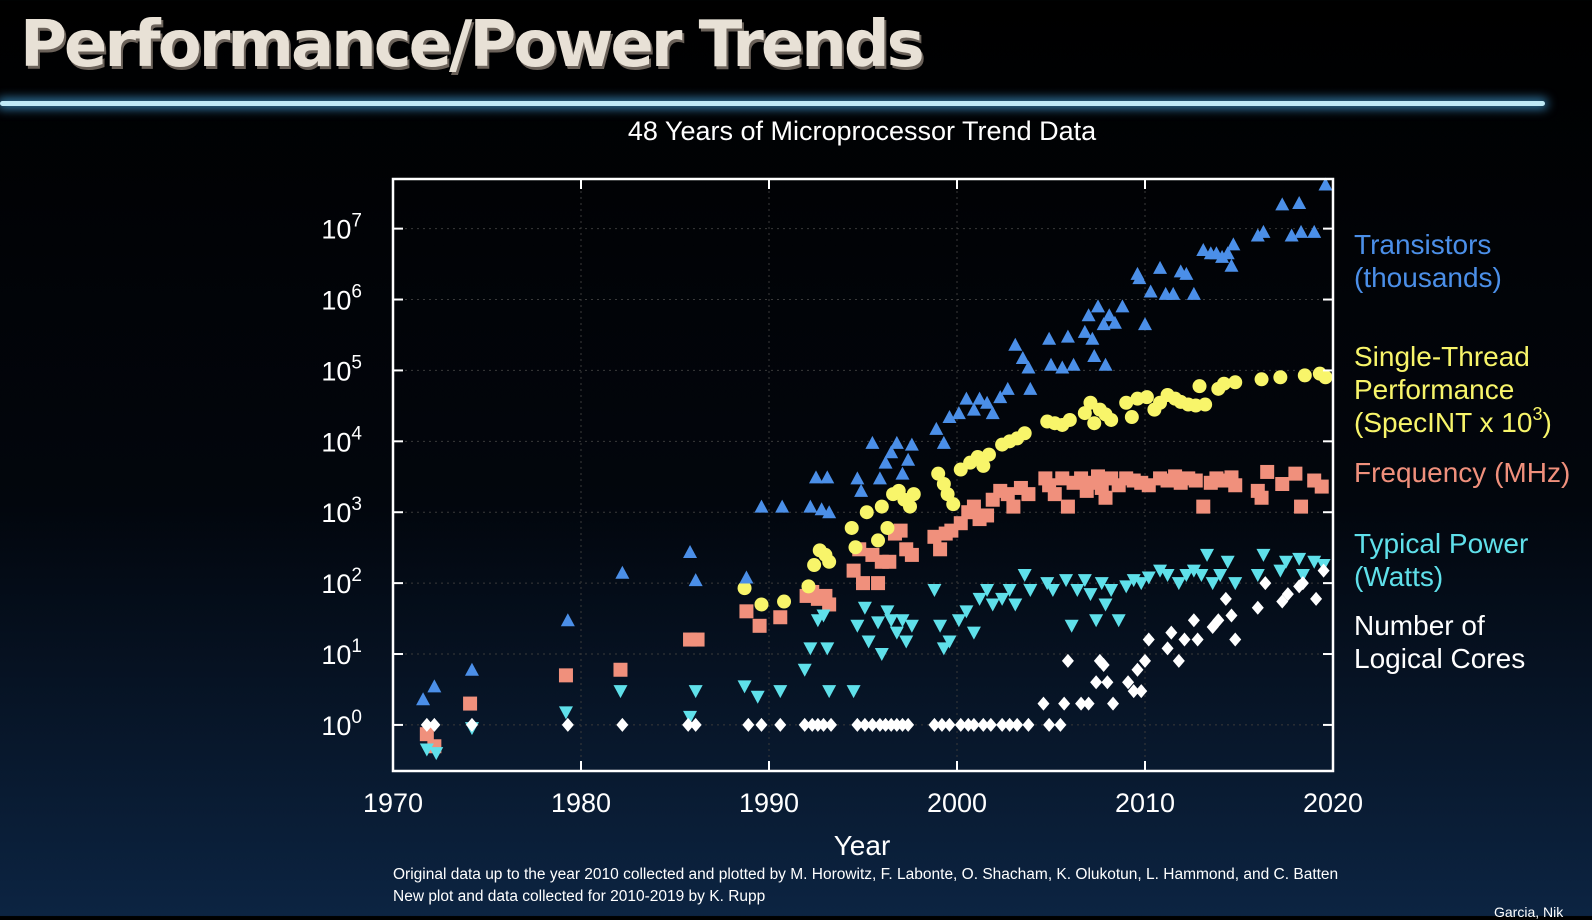  I want to click on x-tick-label: 1980, so click(581, 803).